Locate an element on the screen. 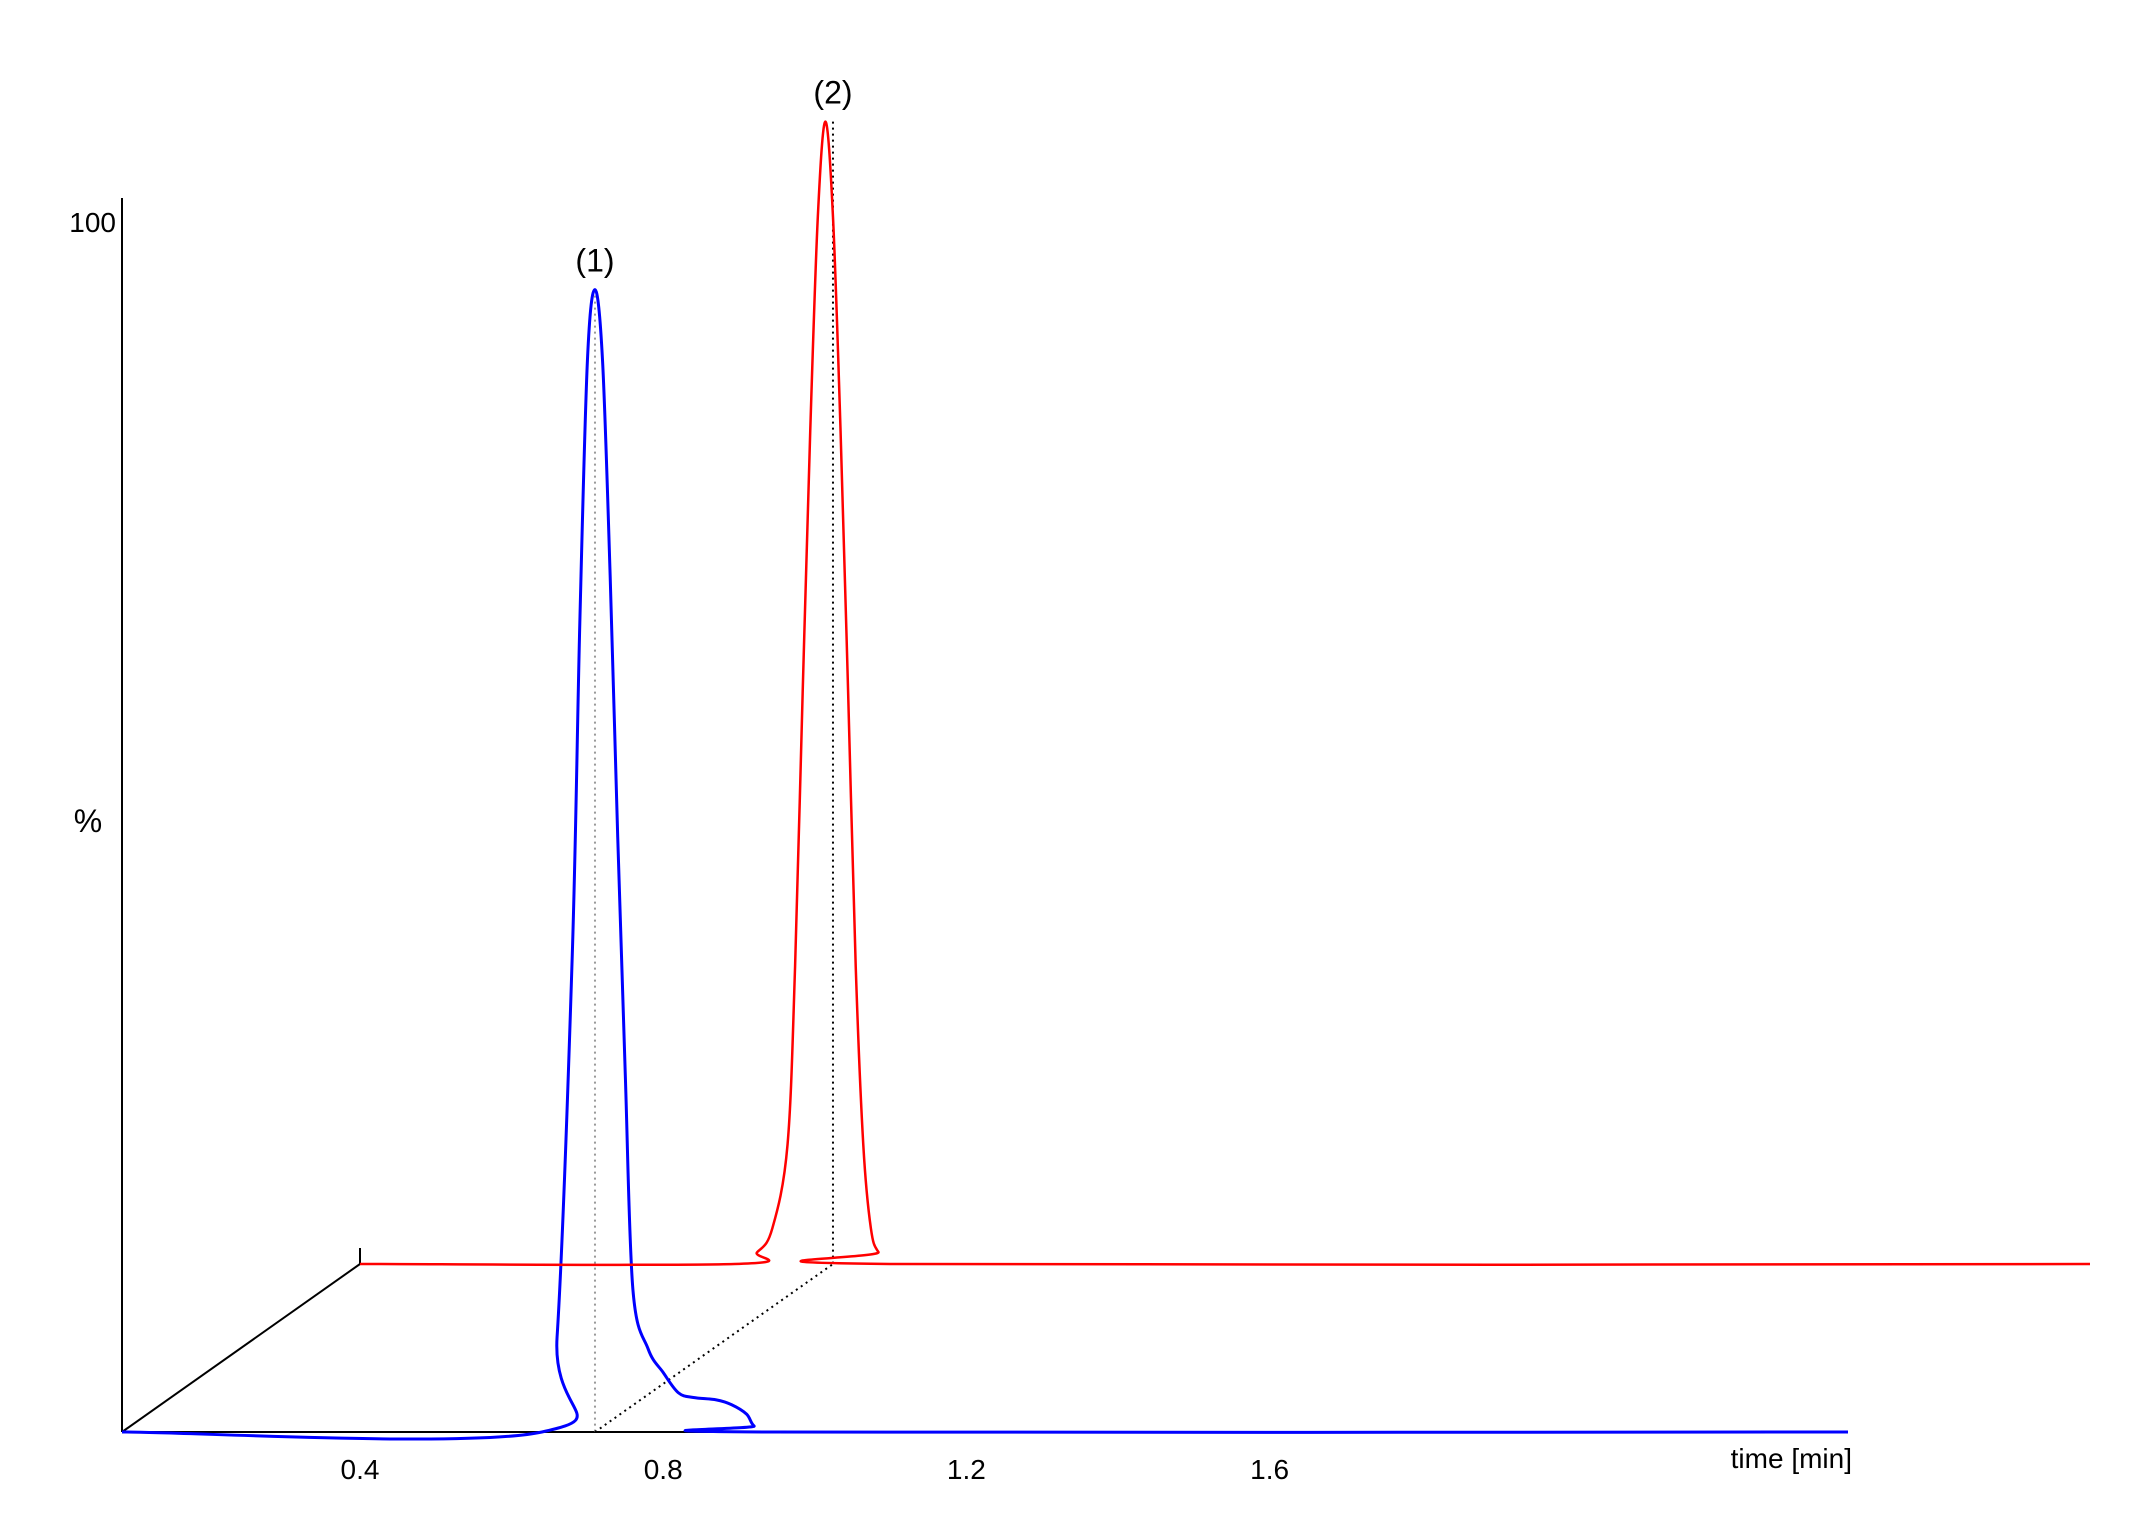 Image resolution: width=2130 pixels, height=1519 pixels. x-axis-label: time [min] is located at coordinates (1791, 1458).